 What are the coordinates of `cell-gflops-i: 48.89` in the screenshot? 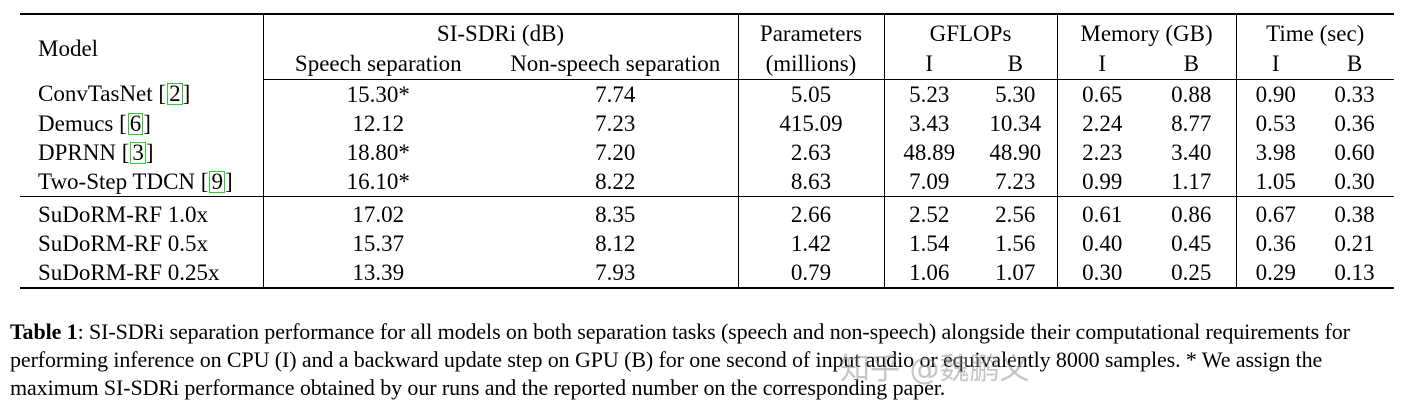 It's located at (929, 152).